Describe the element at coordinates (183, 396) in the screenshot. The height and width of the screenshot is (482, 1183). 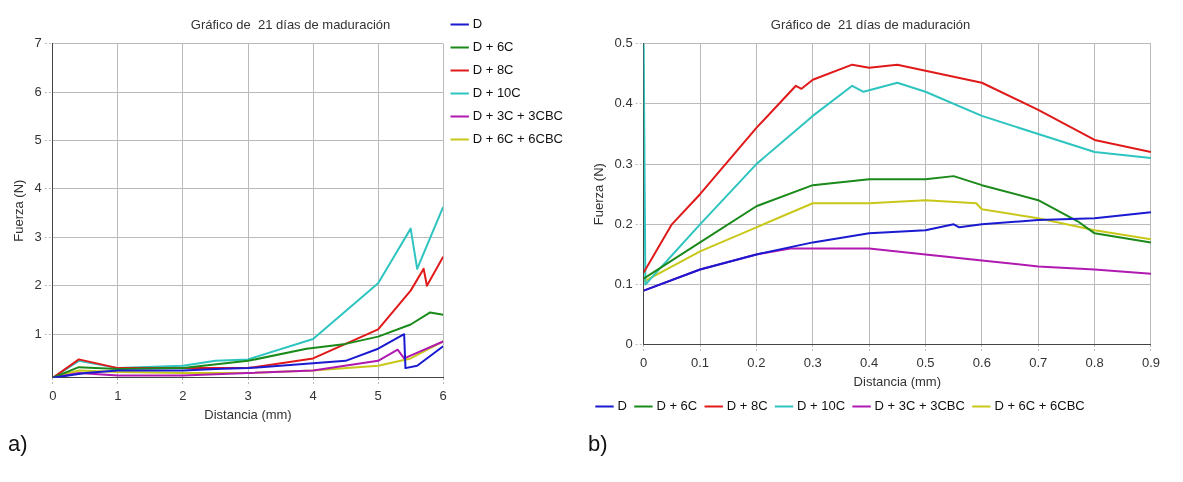
I see `x-tick-label: 2` at that location.